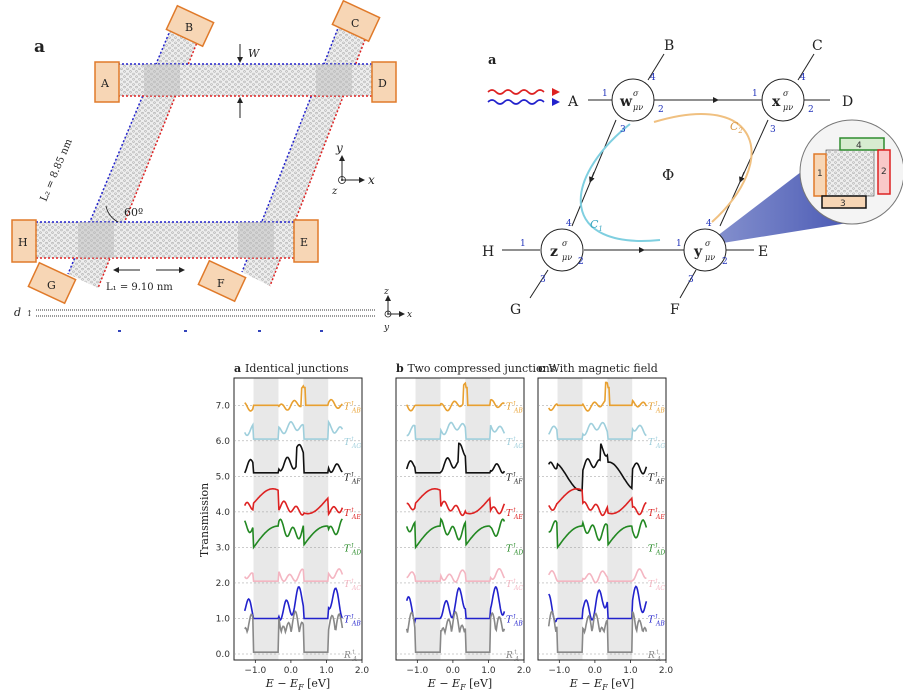  Describe the element at coordinates (514, 443) in the screenshot. I see `series-label: T↑ AG` at that location.